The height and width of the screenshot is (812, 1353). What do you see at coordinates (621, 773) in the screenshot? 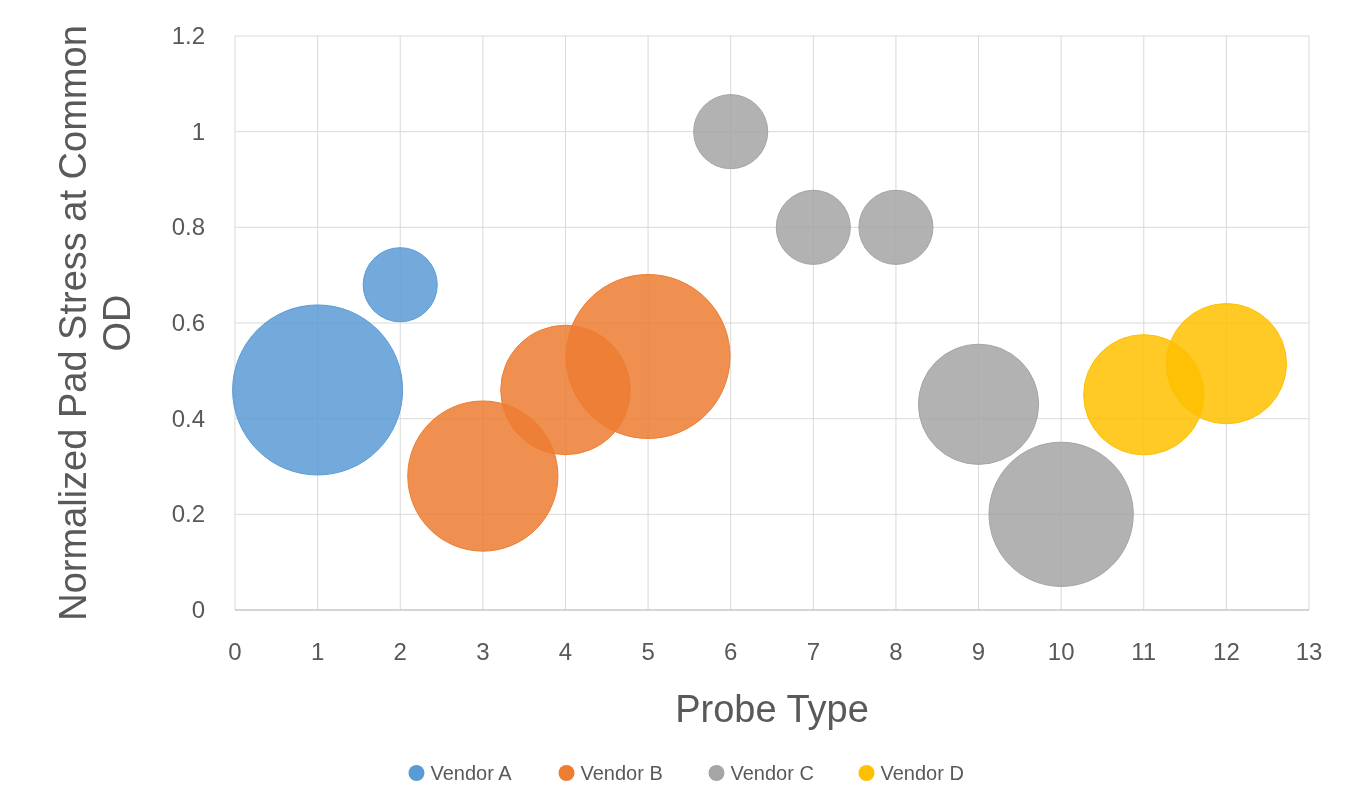
I see `legend-label: Vendor B` at bounding box center [621, 773].